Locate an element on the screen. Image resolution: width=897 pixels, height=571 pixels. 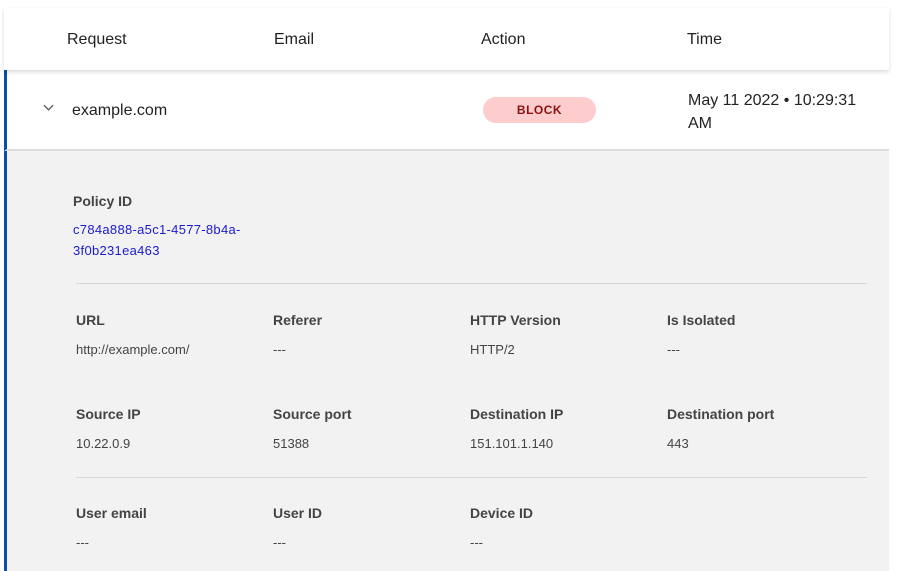
column-header-request: Request is located at coordinates (97, 39).